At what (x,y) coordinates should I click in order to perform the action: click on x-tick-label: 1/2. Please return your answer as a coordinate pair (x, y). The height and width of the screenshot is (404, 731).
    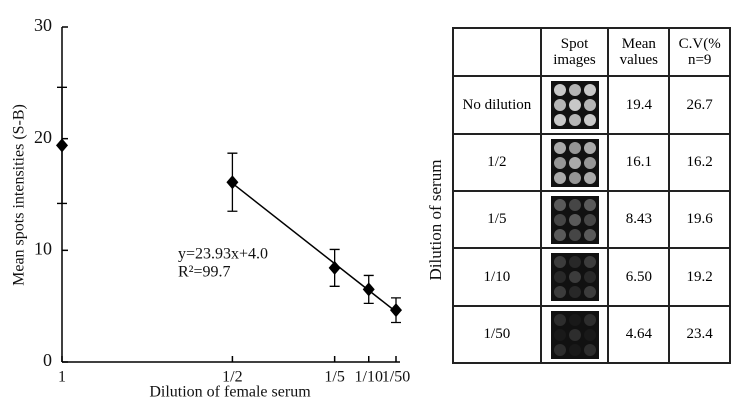
    Looking at the image, I should click on (232, 377).